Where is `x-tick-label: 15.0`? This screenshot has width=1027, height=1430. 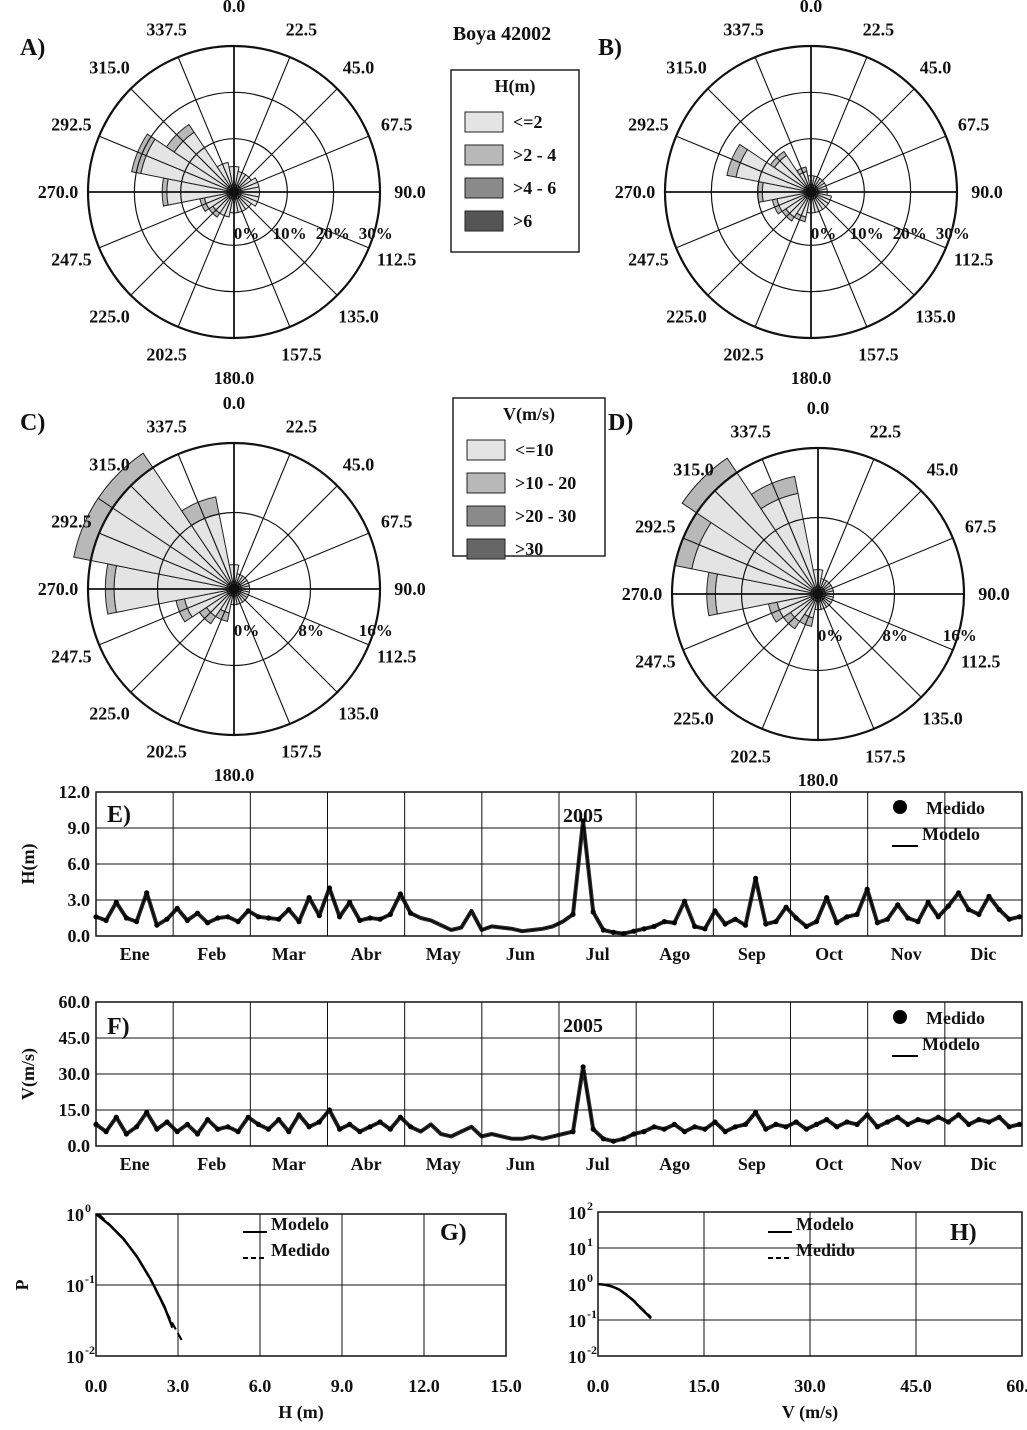 x-tick-label: 15.0 is located at coordinates (506, 1386).